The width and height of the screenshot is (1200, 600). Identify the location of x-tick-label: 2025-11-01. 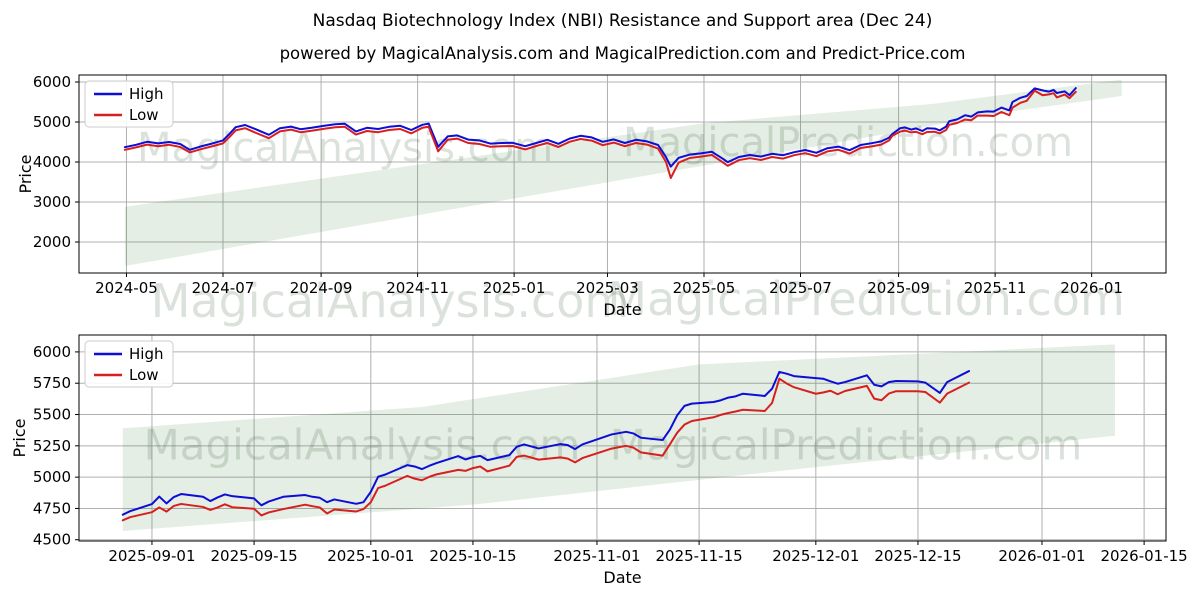
(596, 556).